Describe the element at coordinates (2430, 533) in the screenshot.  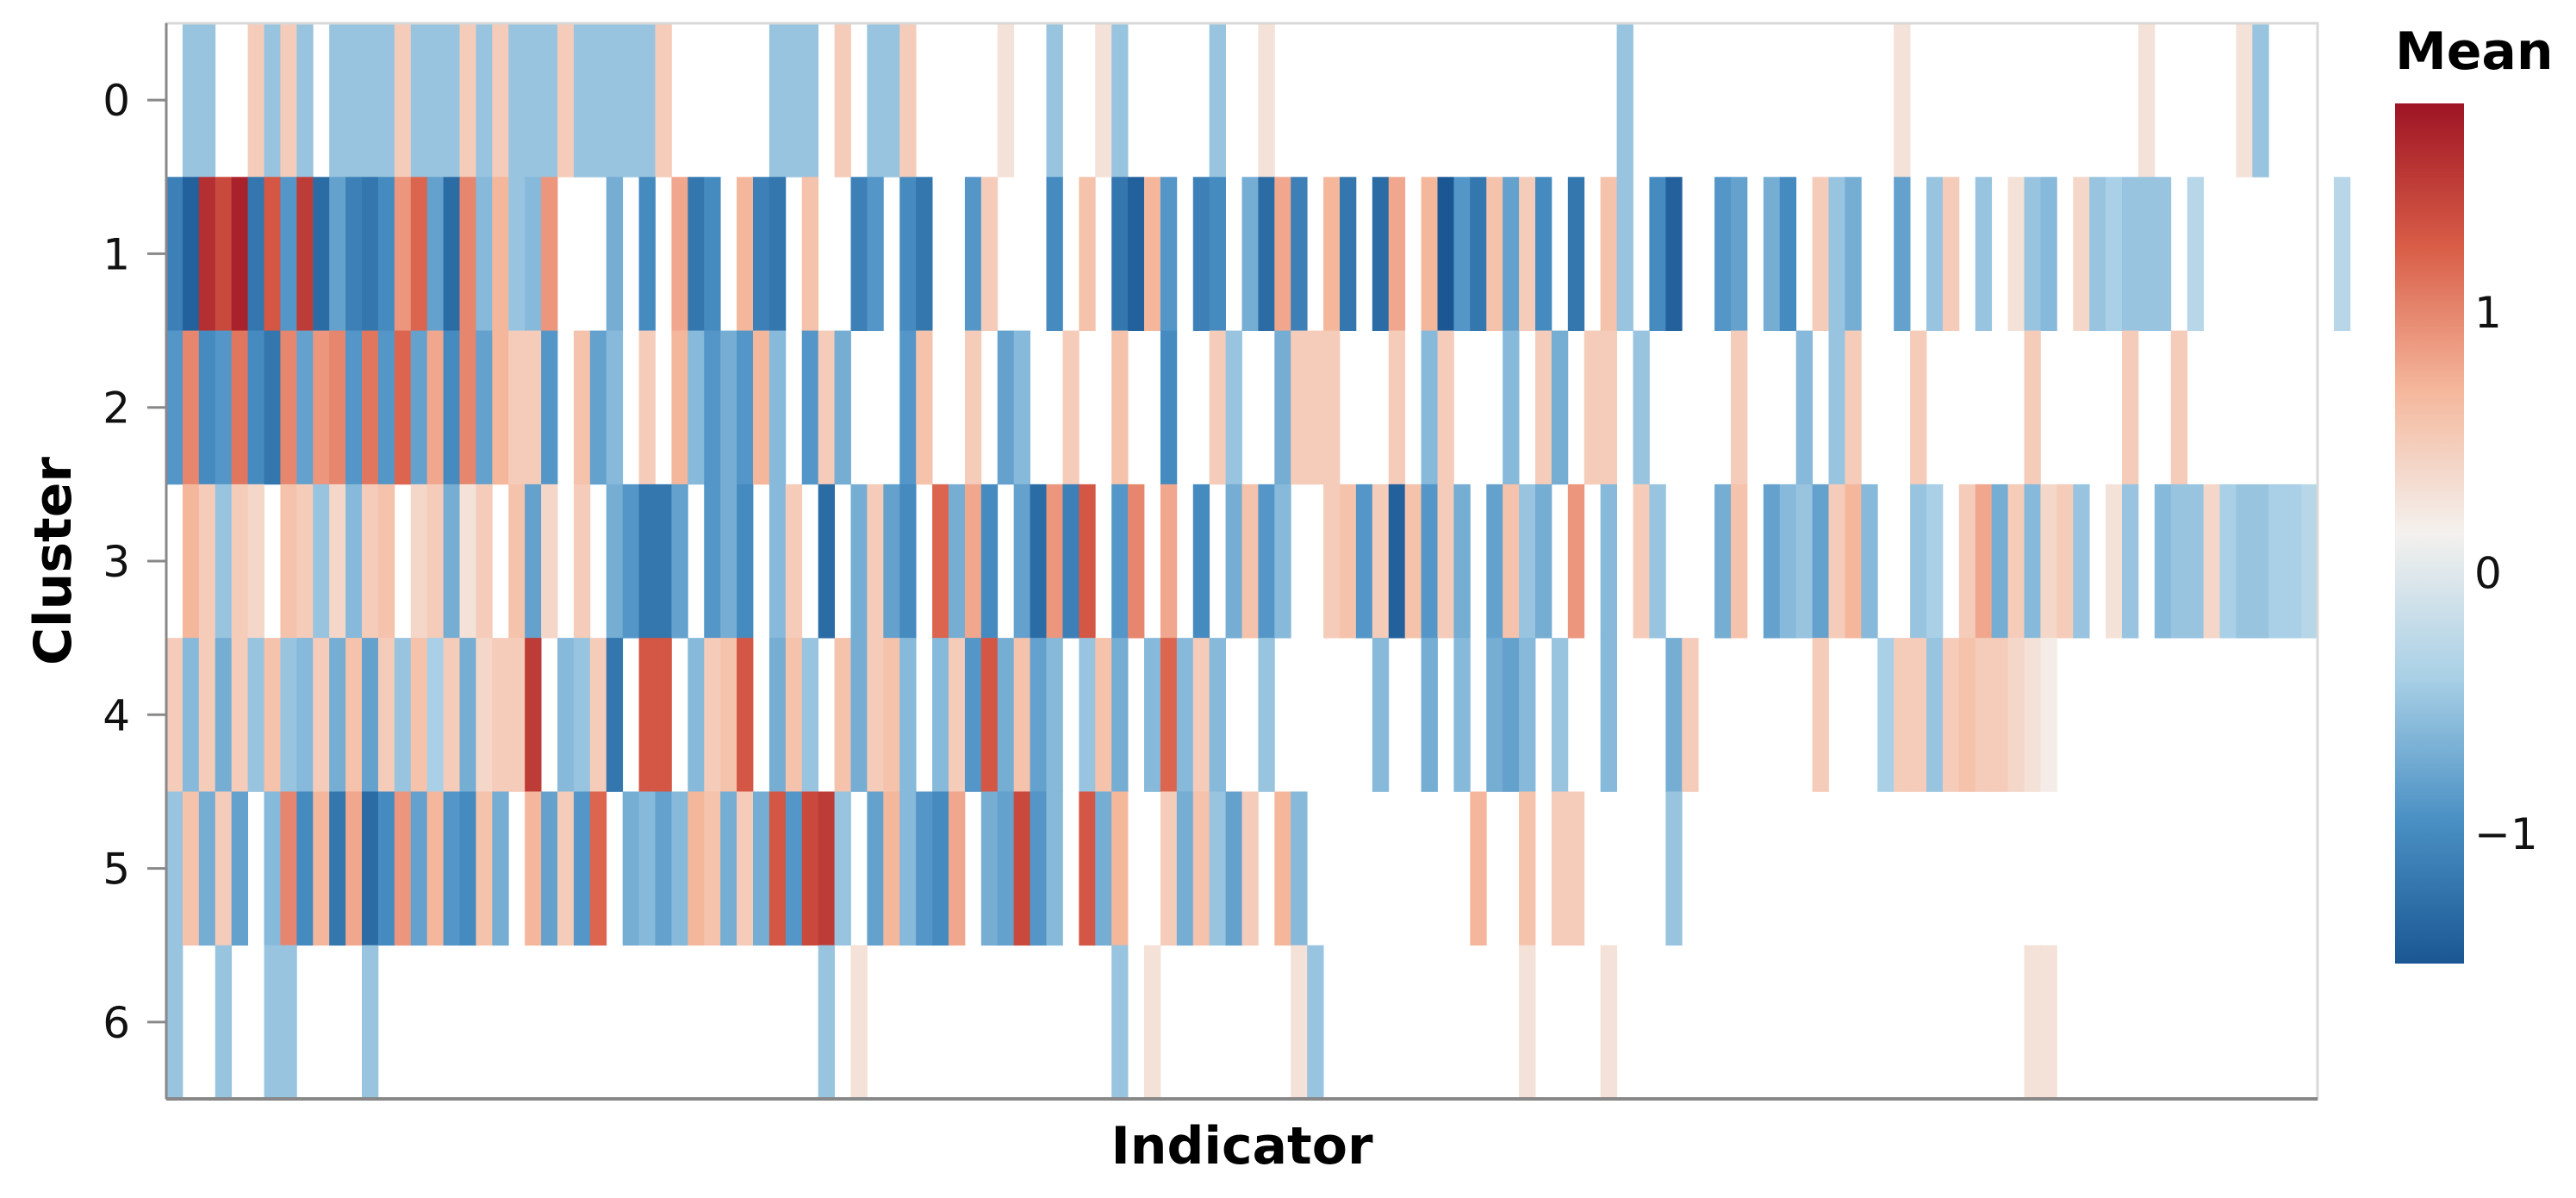
I see `colorbar-gradient` at that location.